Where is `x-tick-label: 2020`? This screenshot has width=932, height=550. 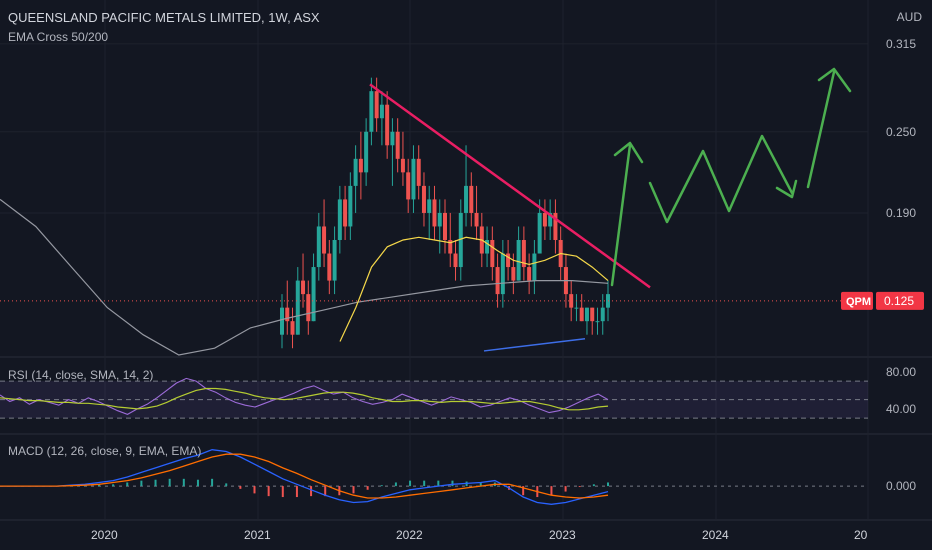 x-tick-label: 2020 is located at coordinates (104, 535).